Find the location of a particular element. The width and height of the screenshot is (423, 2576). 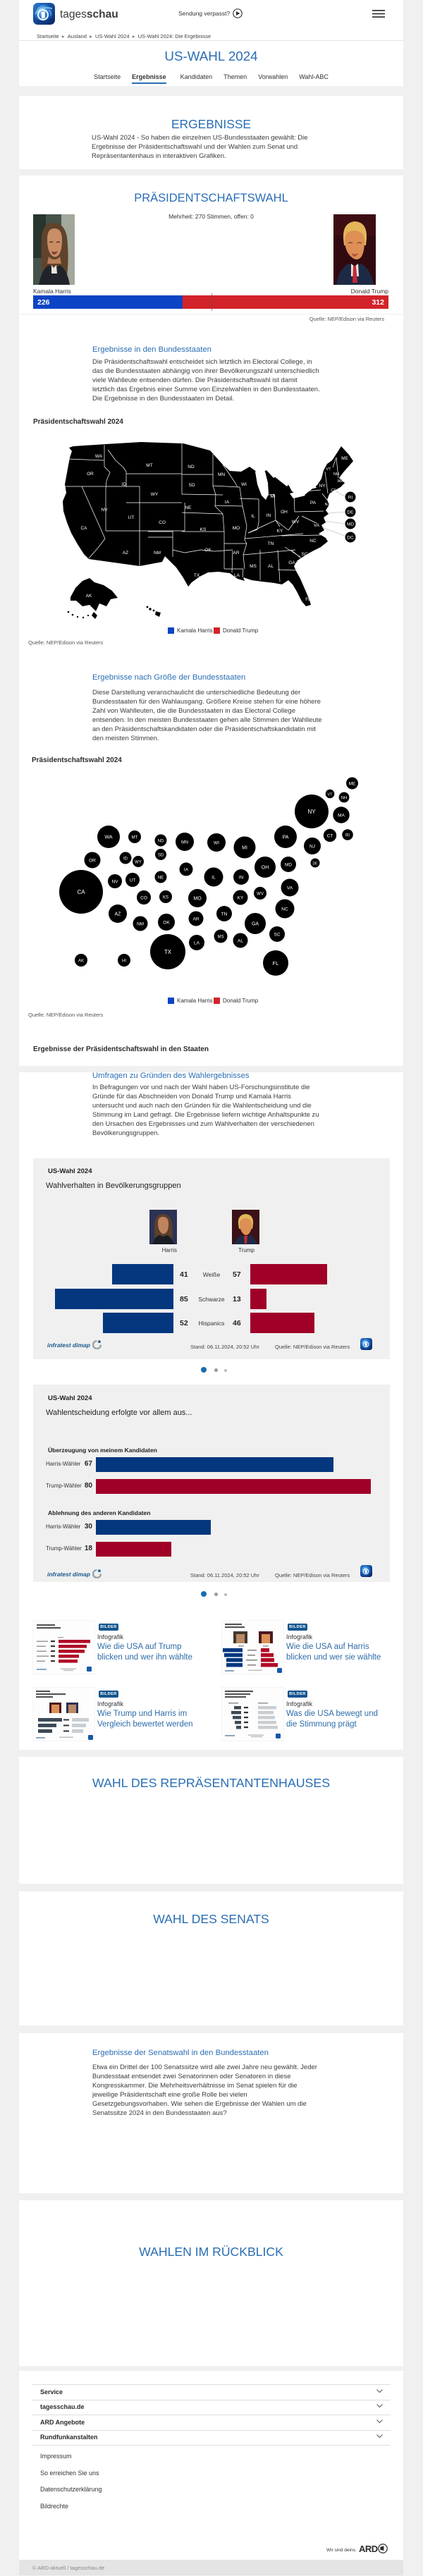

svg-text: DC is located at coordinates (350, 538).